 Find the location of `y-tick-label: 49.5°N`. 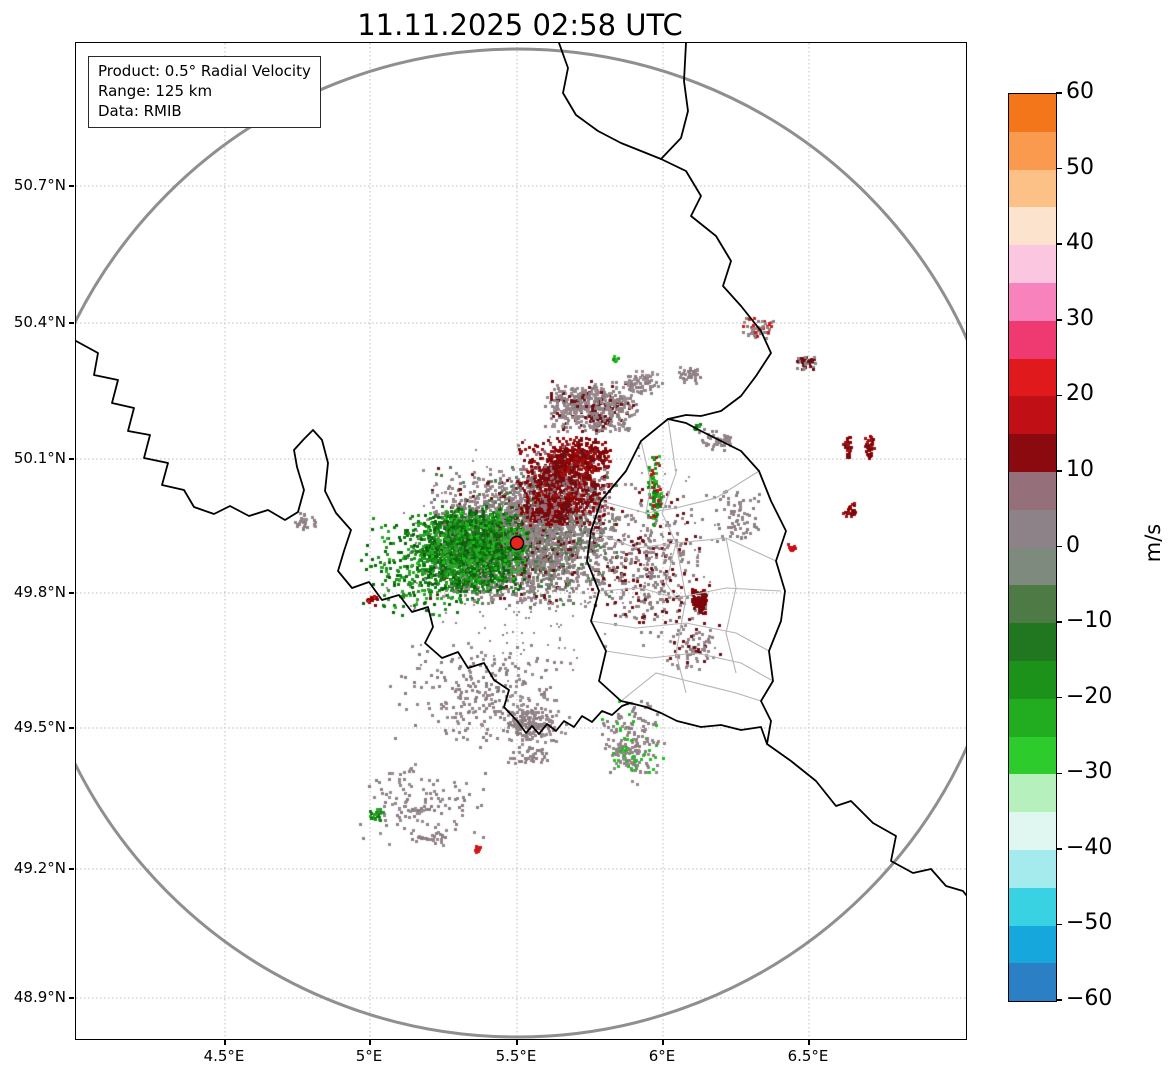

y-tick-label: 49.5°N is located at coordinates (39, 727).